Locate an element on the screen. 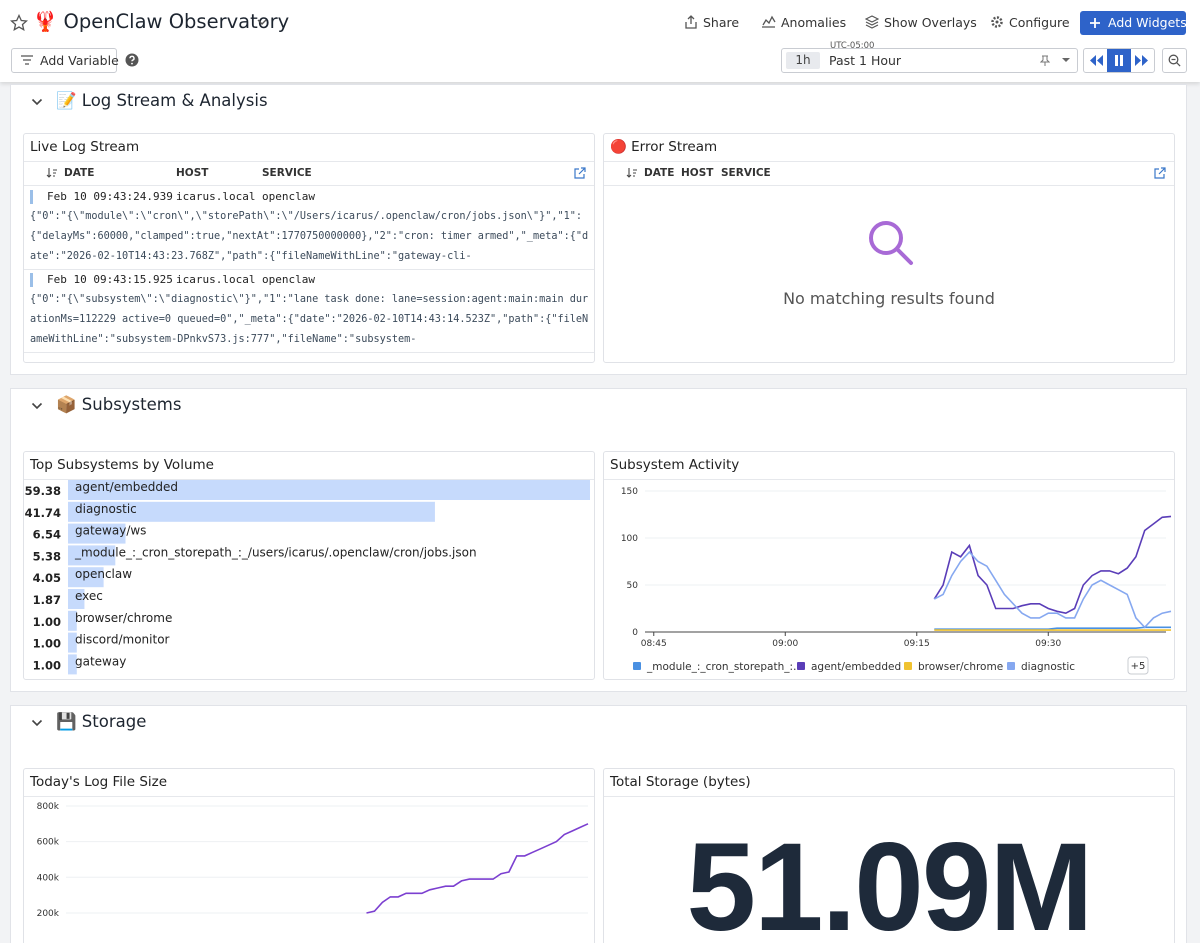  picker-caret is located at coordinates (1066, 60).